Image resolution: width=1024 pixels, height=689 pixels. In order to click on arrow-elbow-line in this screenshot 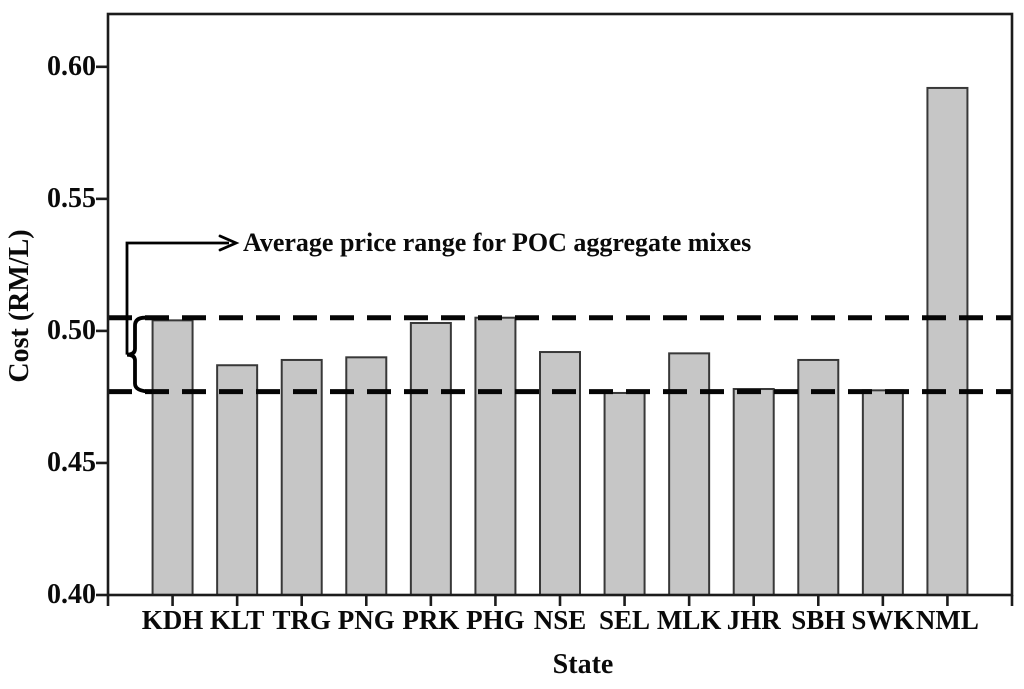, I will do `click(177, 298)`.